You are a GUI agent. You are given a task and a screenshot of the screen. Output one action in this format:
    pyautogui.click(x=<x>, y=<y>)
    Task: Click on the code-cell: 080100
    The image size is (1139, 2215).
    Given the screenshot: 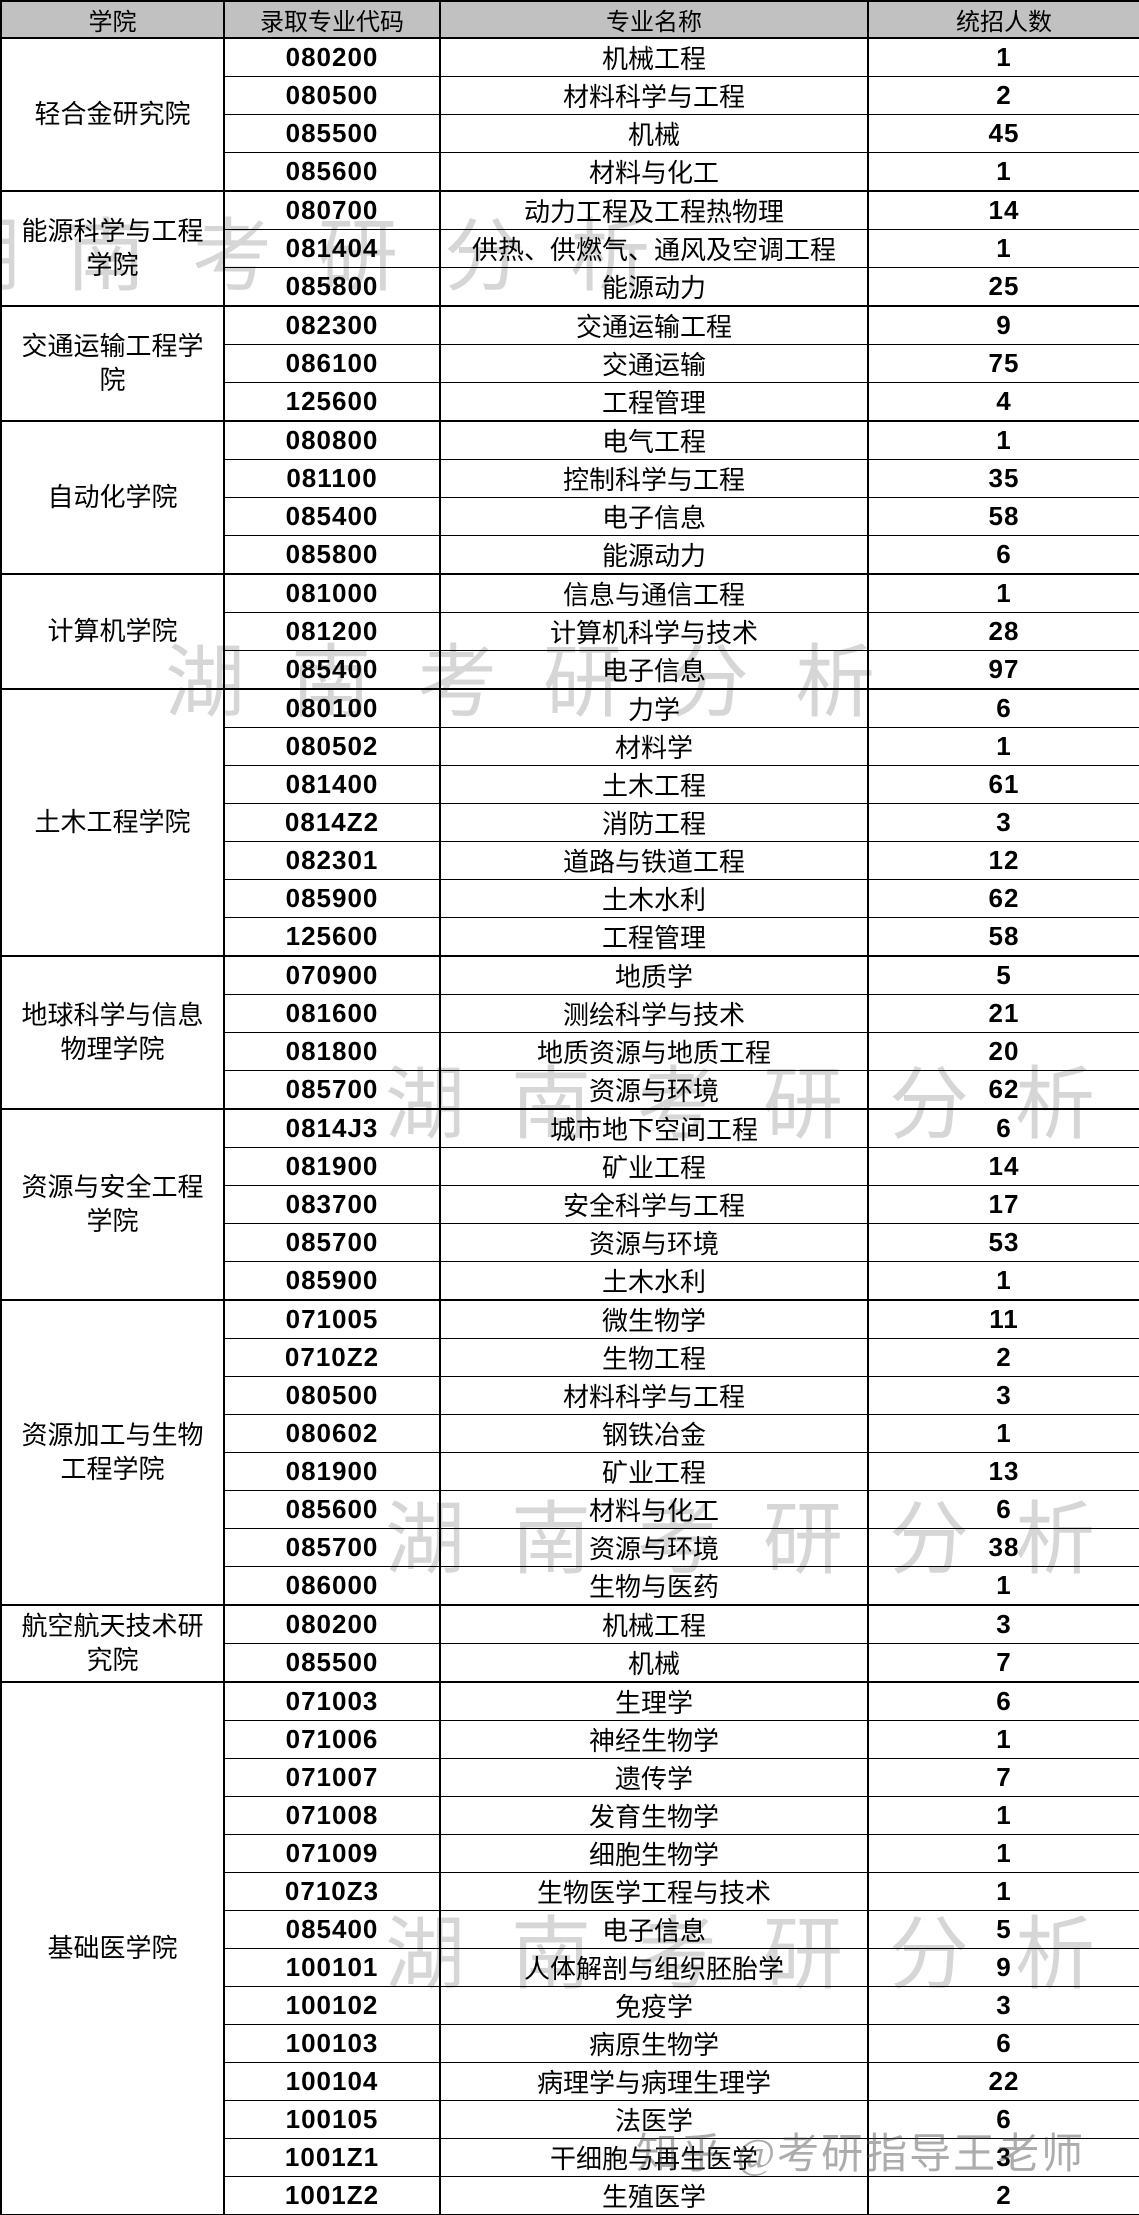 What is the action you would take?
    pyautogui.click(x=332, y=708)
    